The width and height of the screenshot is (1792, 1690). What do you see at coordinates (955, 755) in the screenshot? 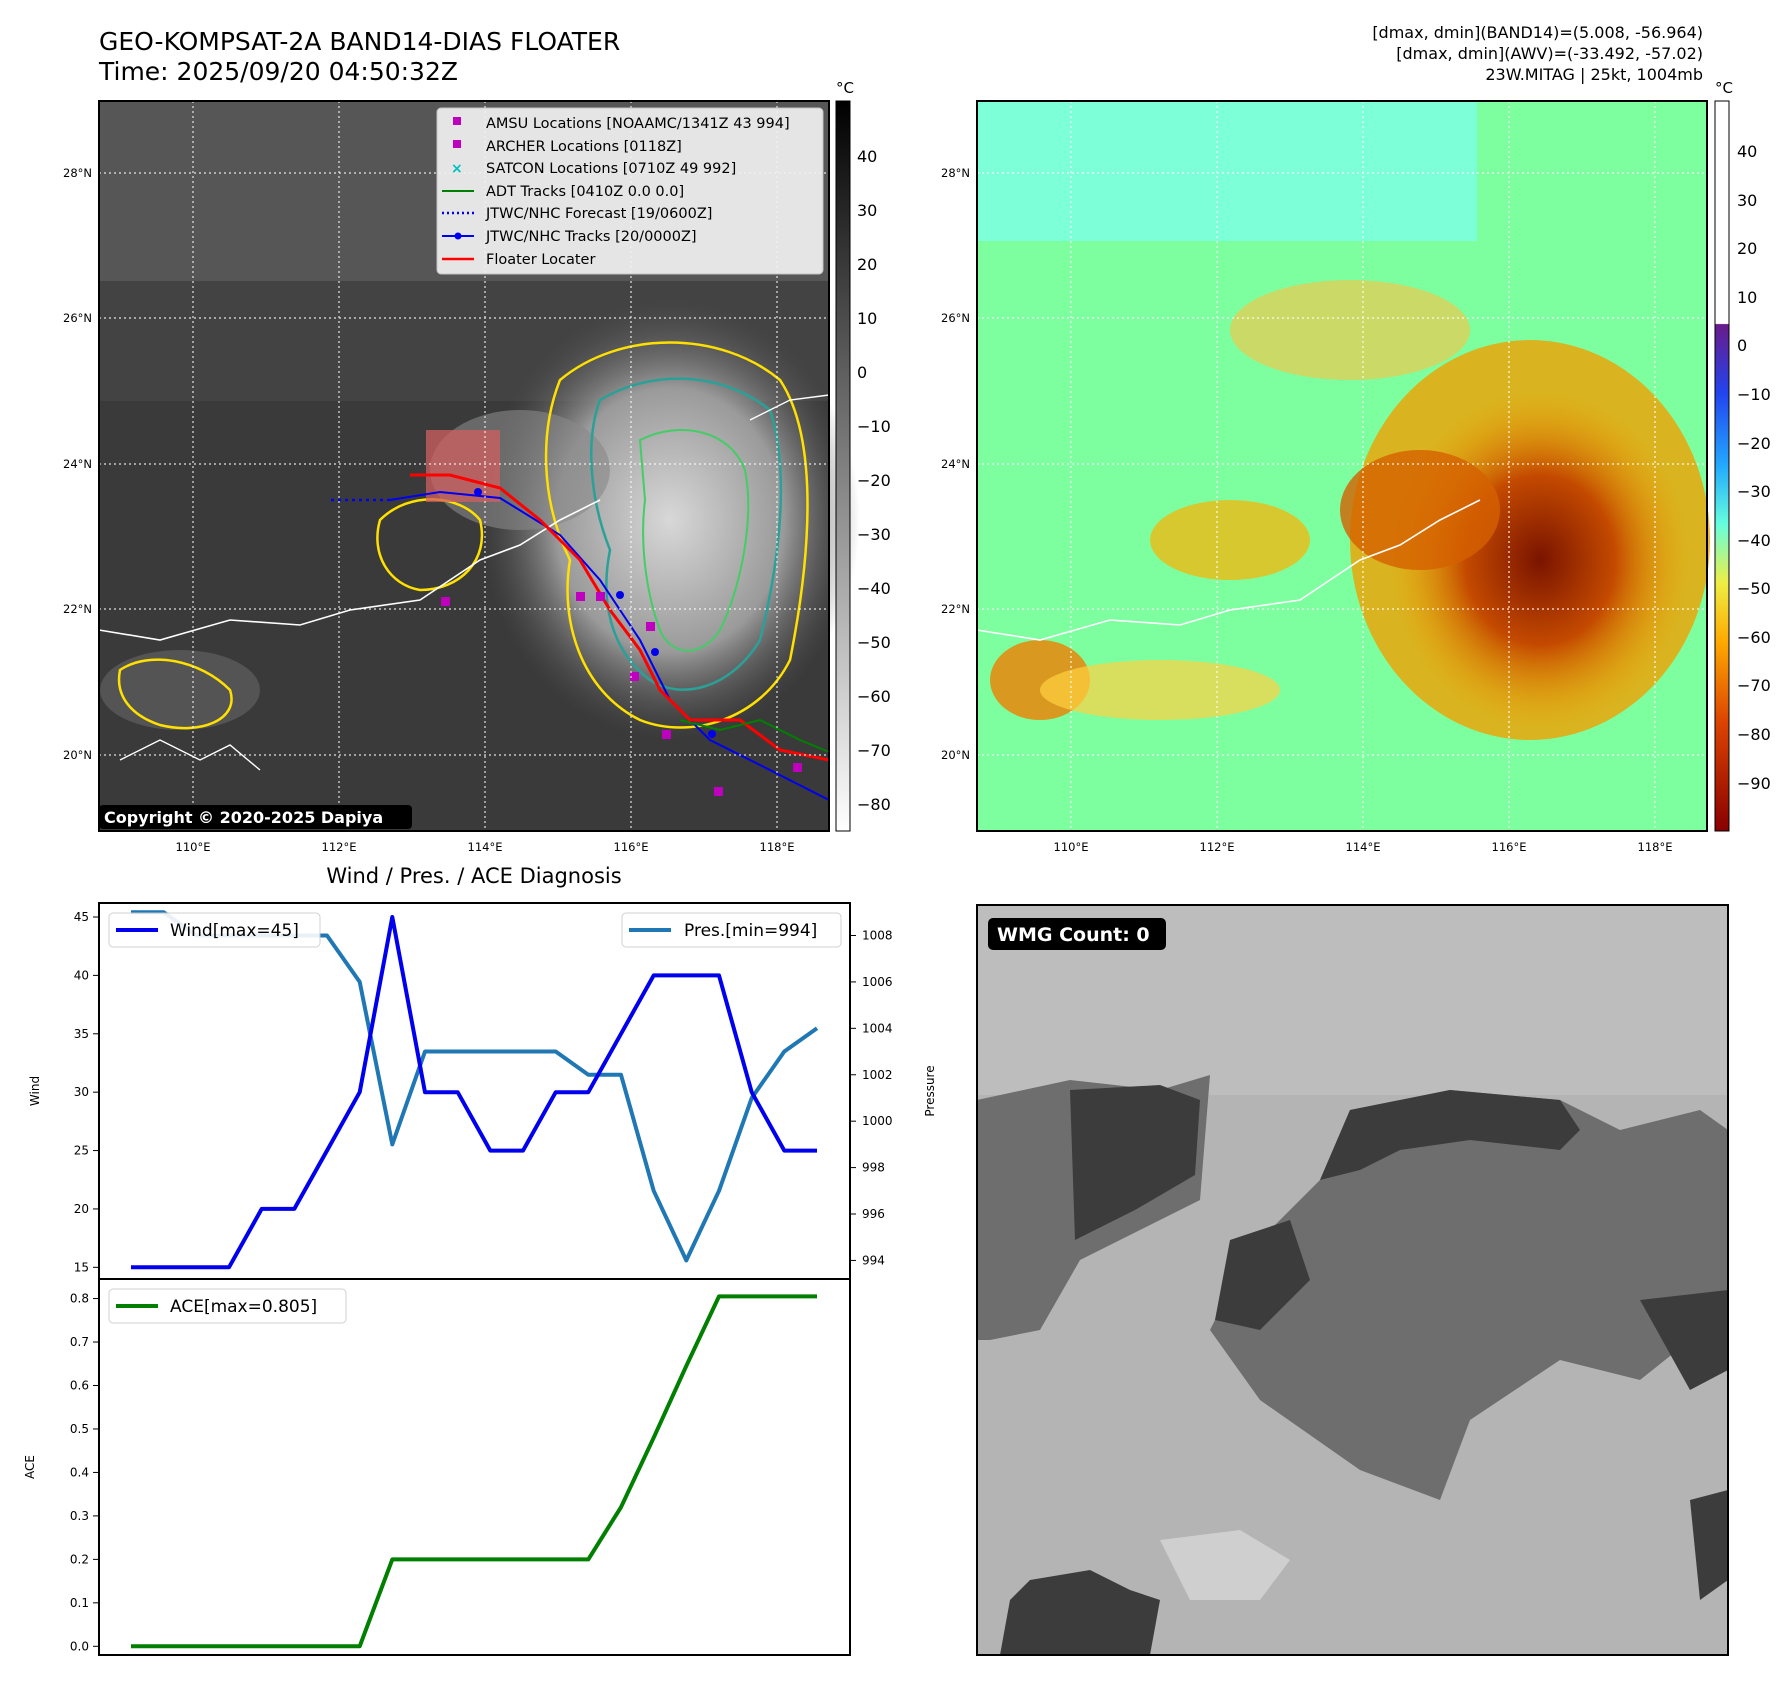
I see `rlat-tick-20: 20°N` at bounding box center [955, 755].